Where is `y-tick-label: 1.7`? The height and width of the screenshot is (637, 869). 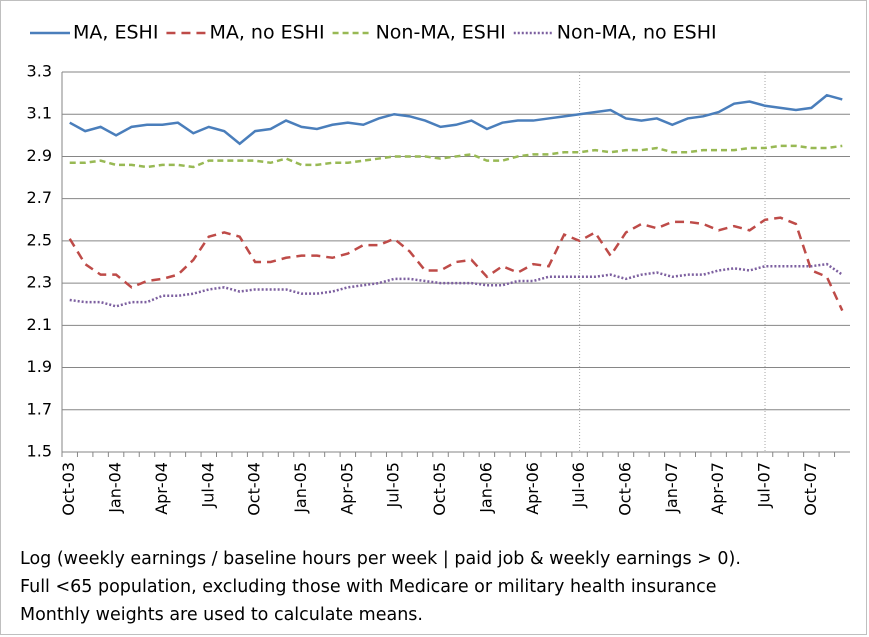 y-tick-label: 1.7 is located at coordinates (39, 408).